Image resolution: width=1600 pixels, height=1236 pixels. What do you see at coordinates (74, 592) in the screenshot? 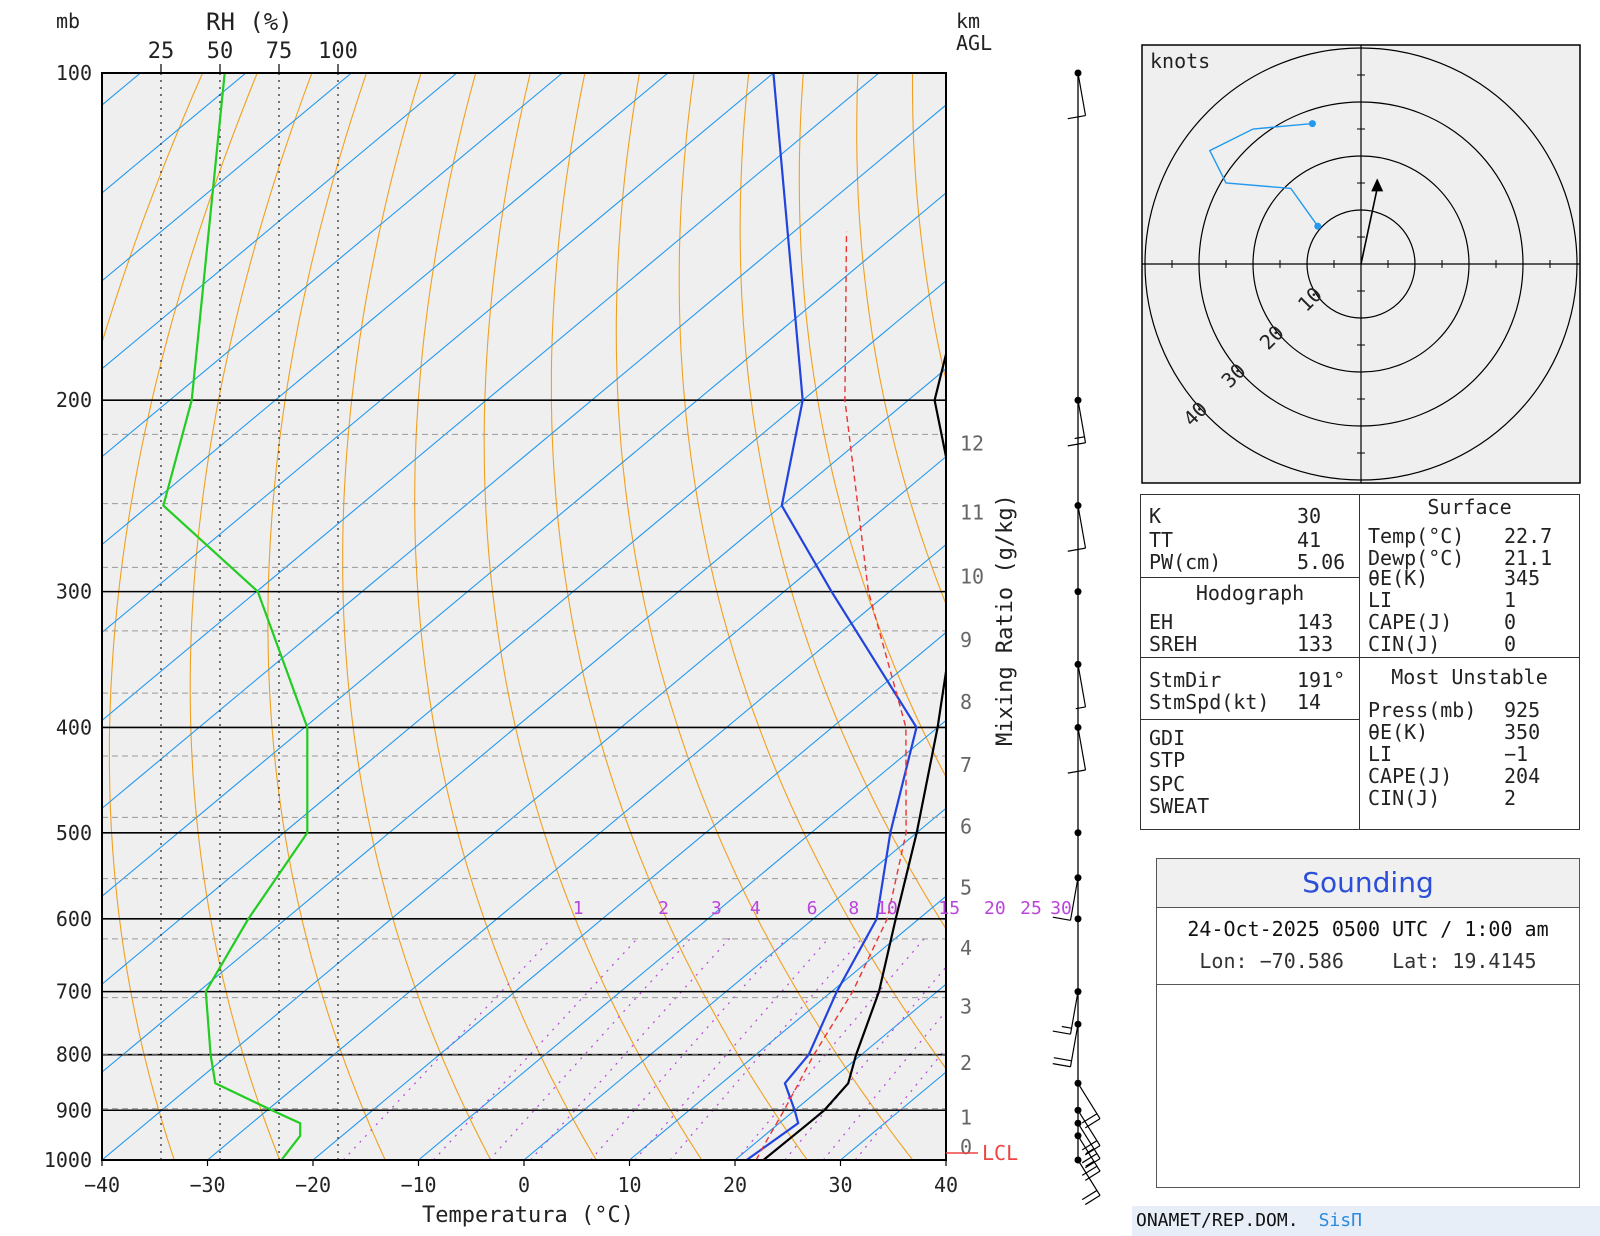
I see `pressure-tick-label: 300` at bounding box center [74, 592].